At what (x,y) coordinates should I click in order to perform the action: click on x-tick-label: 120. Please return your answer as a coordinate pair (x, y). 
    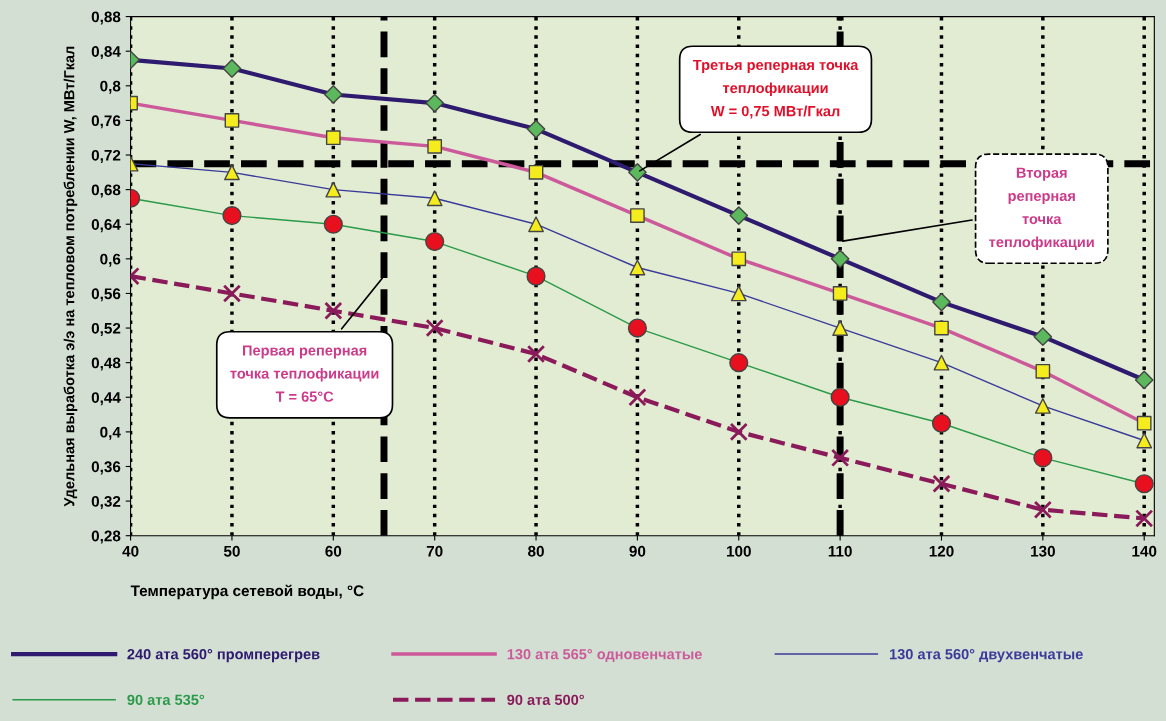
    Looking at the image, I should click on (941, 551).